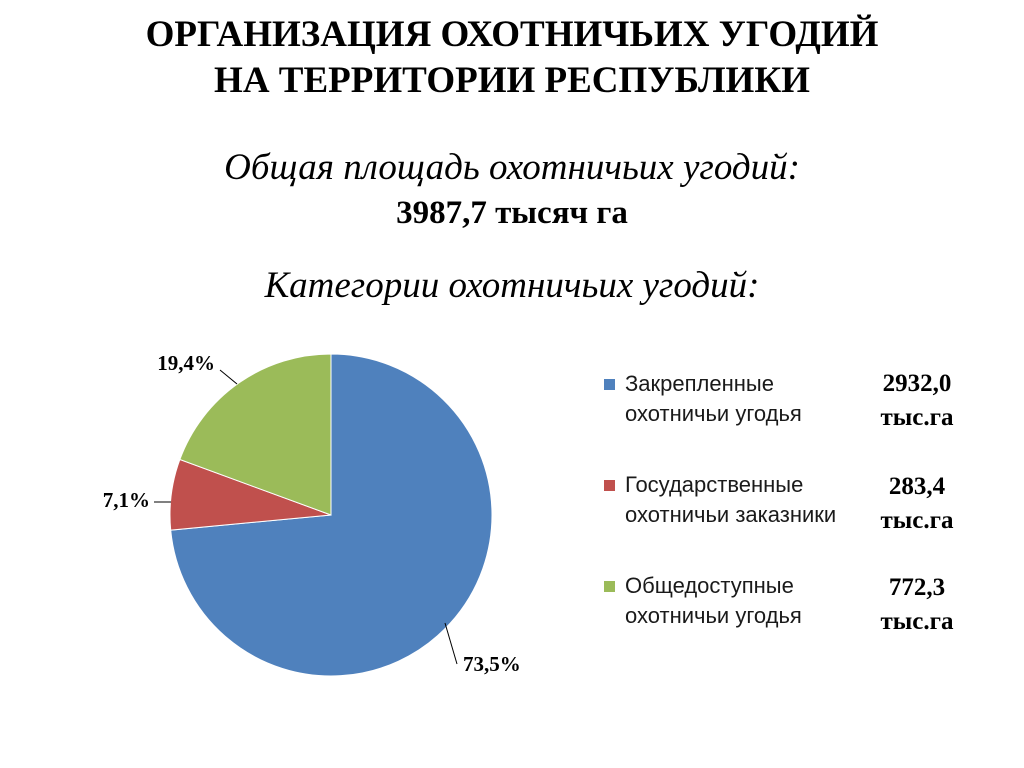  What do you see at coordinates (512, 80) in the screenshot?
I see `title-line-2: НА ТЕРРИТОРИИ РЕСПУБЛИКИ` at bounding box center [512, 80].